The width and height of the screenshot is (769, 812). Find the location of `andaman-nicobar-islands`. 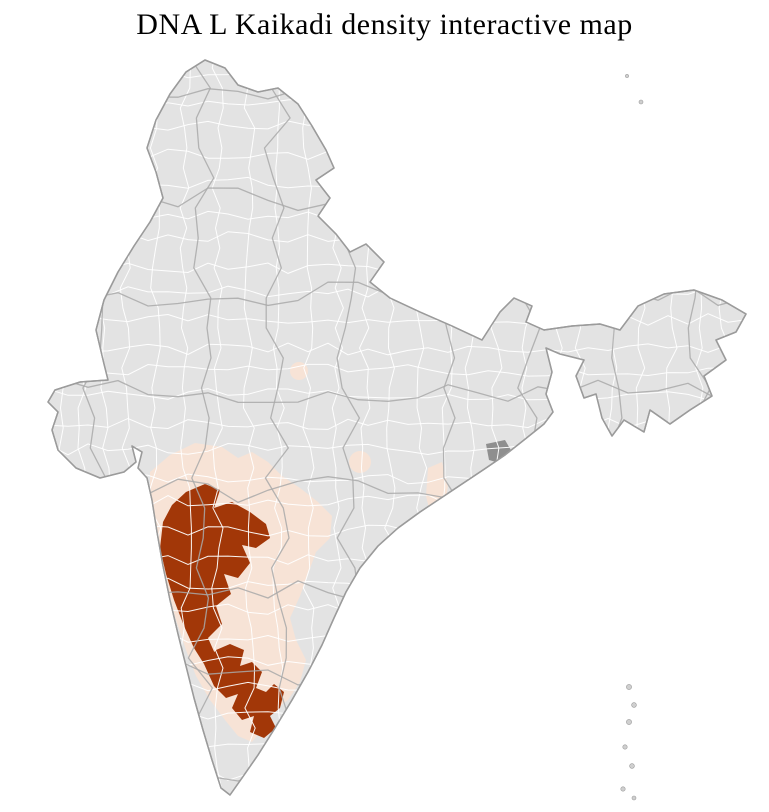

andaman-nicobar-islands is located at coordinates (632, 437).